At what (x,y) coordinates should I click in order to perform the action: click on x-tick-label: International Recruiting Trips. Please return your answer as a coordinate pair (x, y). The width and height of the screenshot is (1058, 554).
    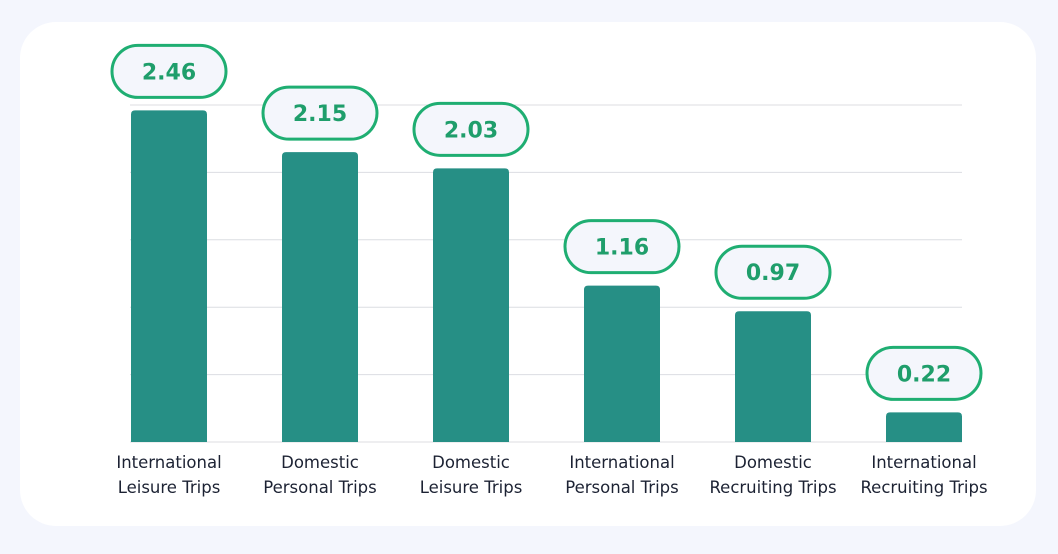
    Looking at the image, I should click on (923, 475).